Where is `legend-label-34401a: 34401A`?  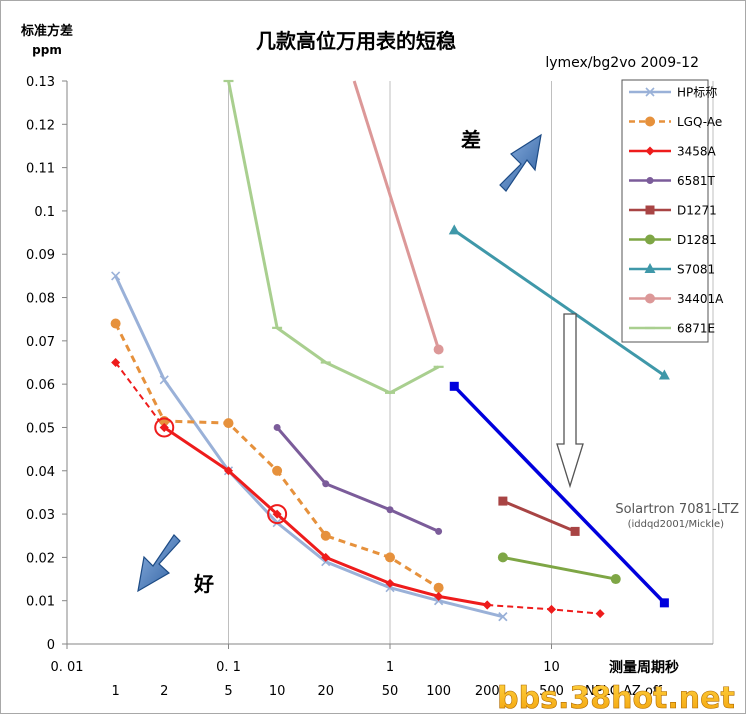
legend-label-34401a: 34401A is located at coordinates (700, 299).